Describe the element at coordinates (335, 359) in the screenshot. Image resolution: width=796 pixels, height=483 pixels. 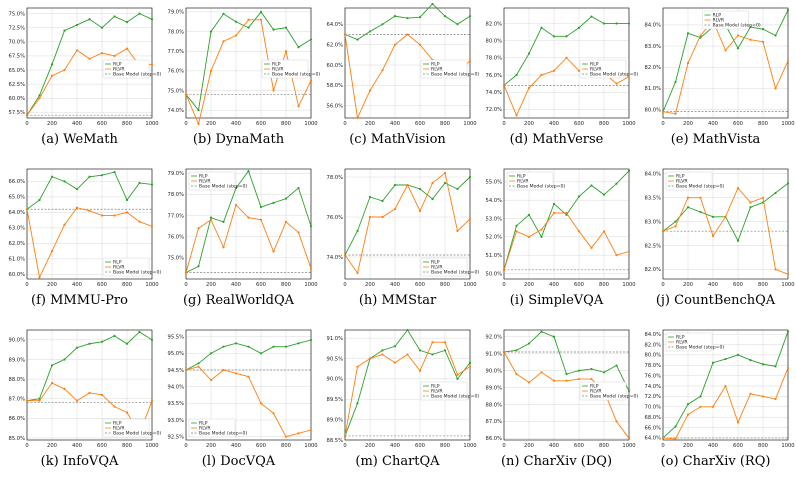
I see `y-tick-label: 90.5%` at that location.